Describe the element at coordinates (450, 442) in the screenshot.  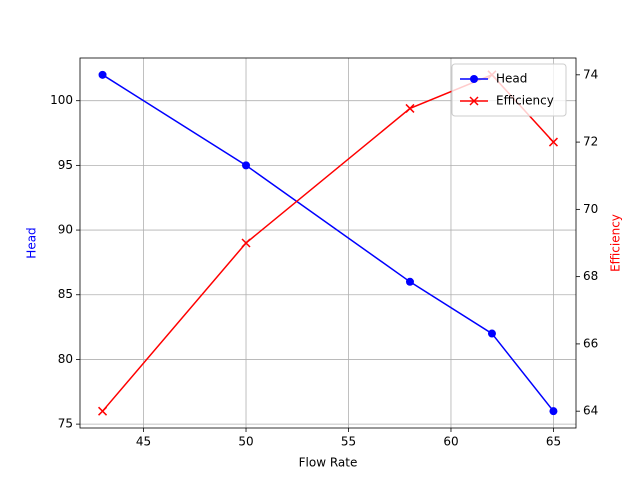
I see `x-tick-label: 60` at that location.